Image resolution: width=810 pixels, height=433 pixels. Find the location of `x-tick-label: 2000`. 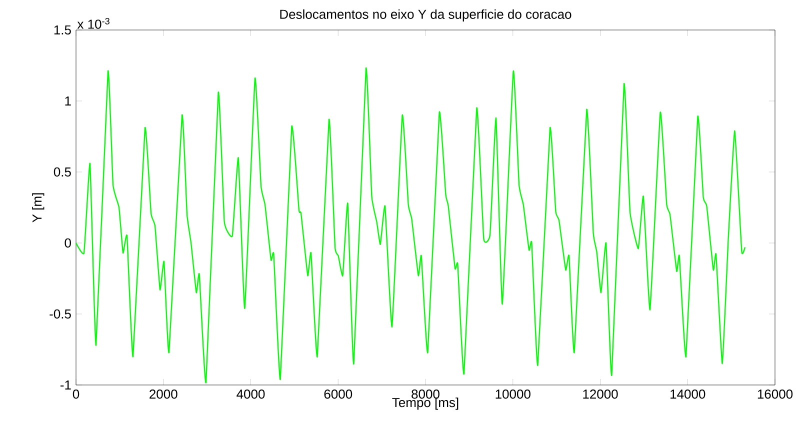

x-tick-label: 2000 is located at coordinates (164, 394).